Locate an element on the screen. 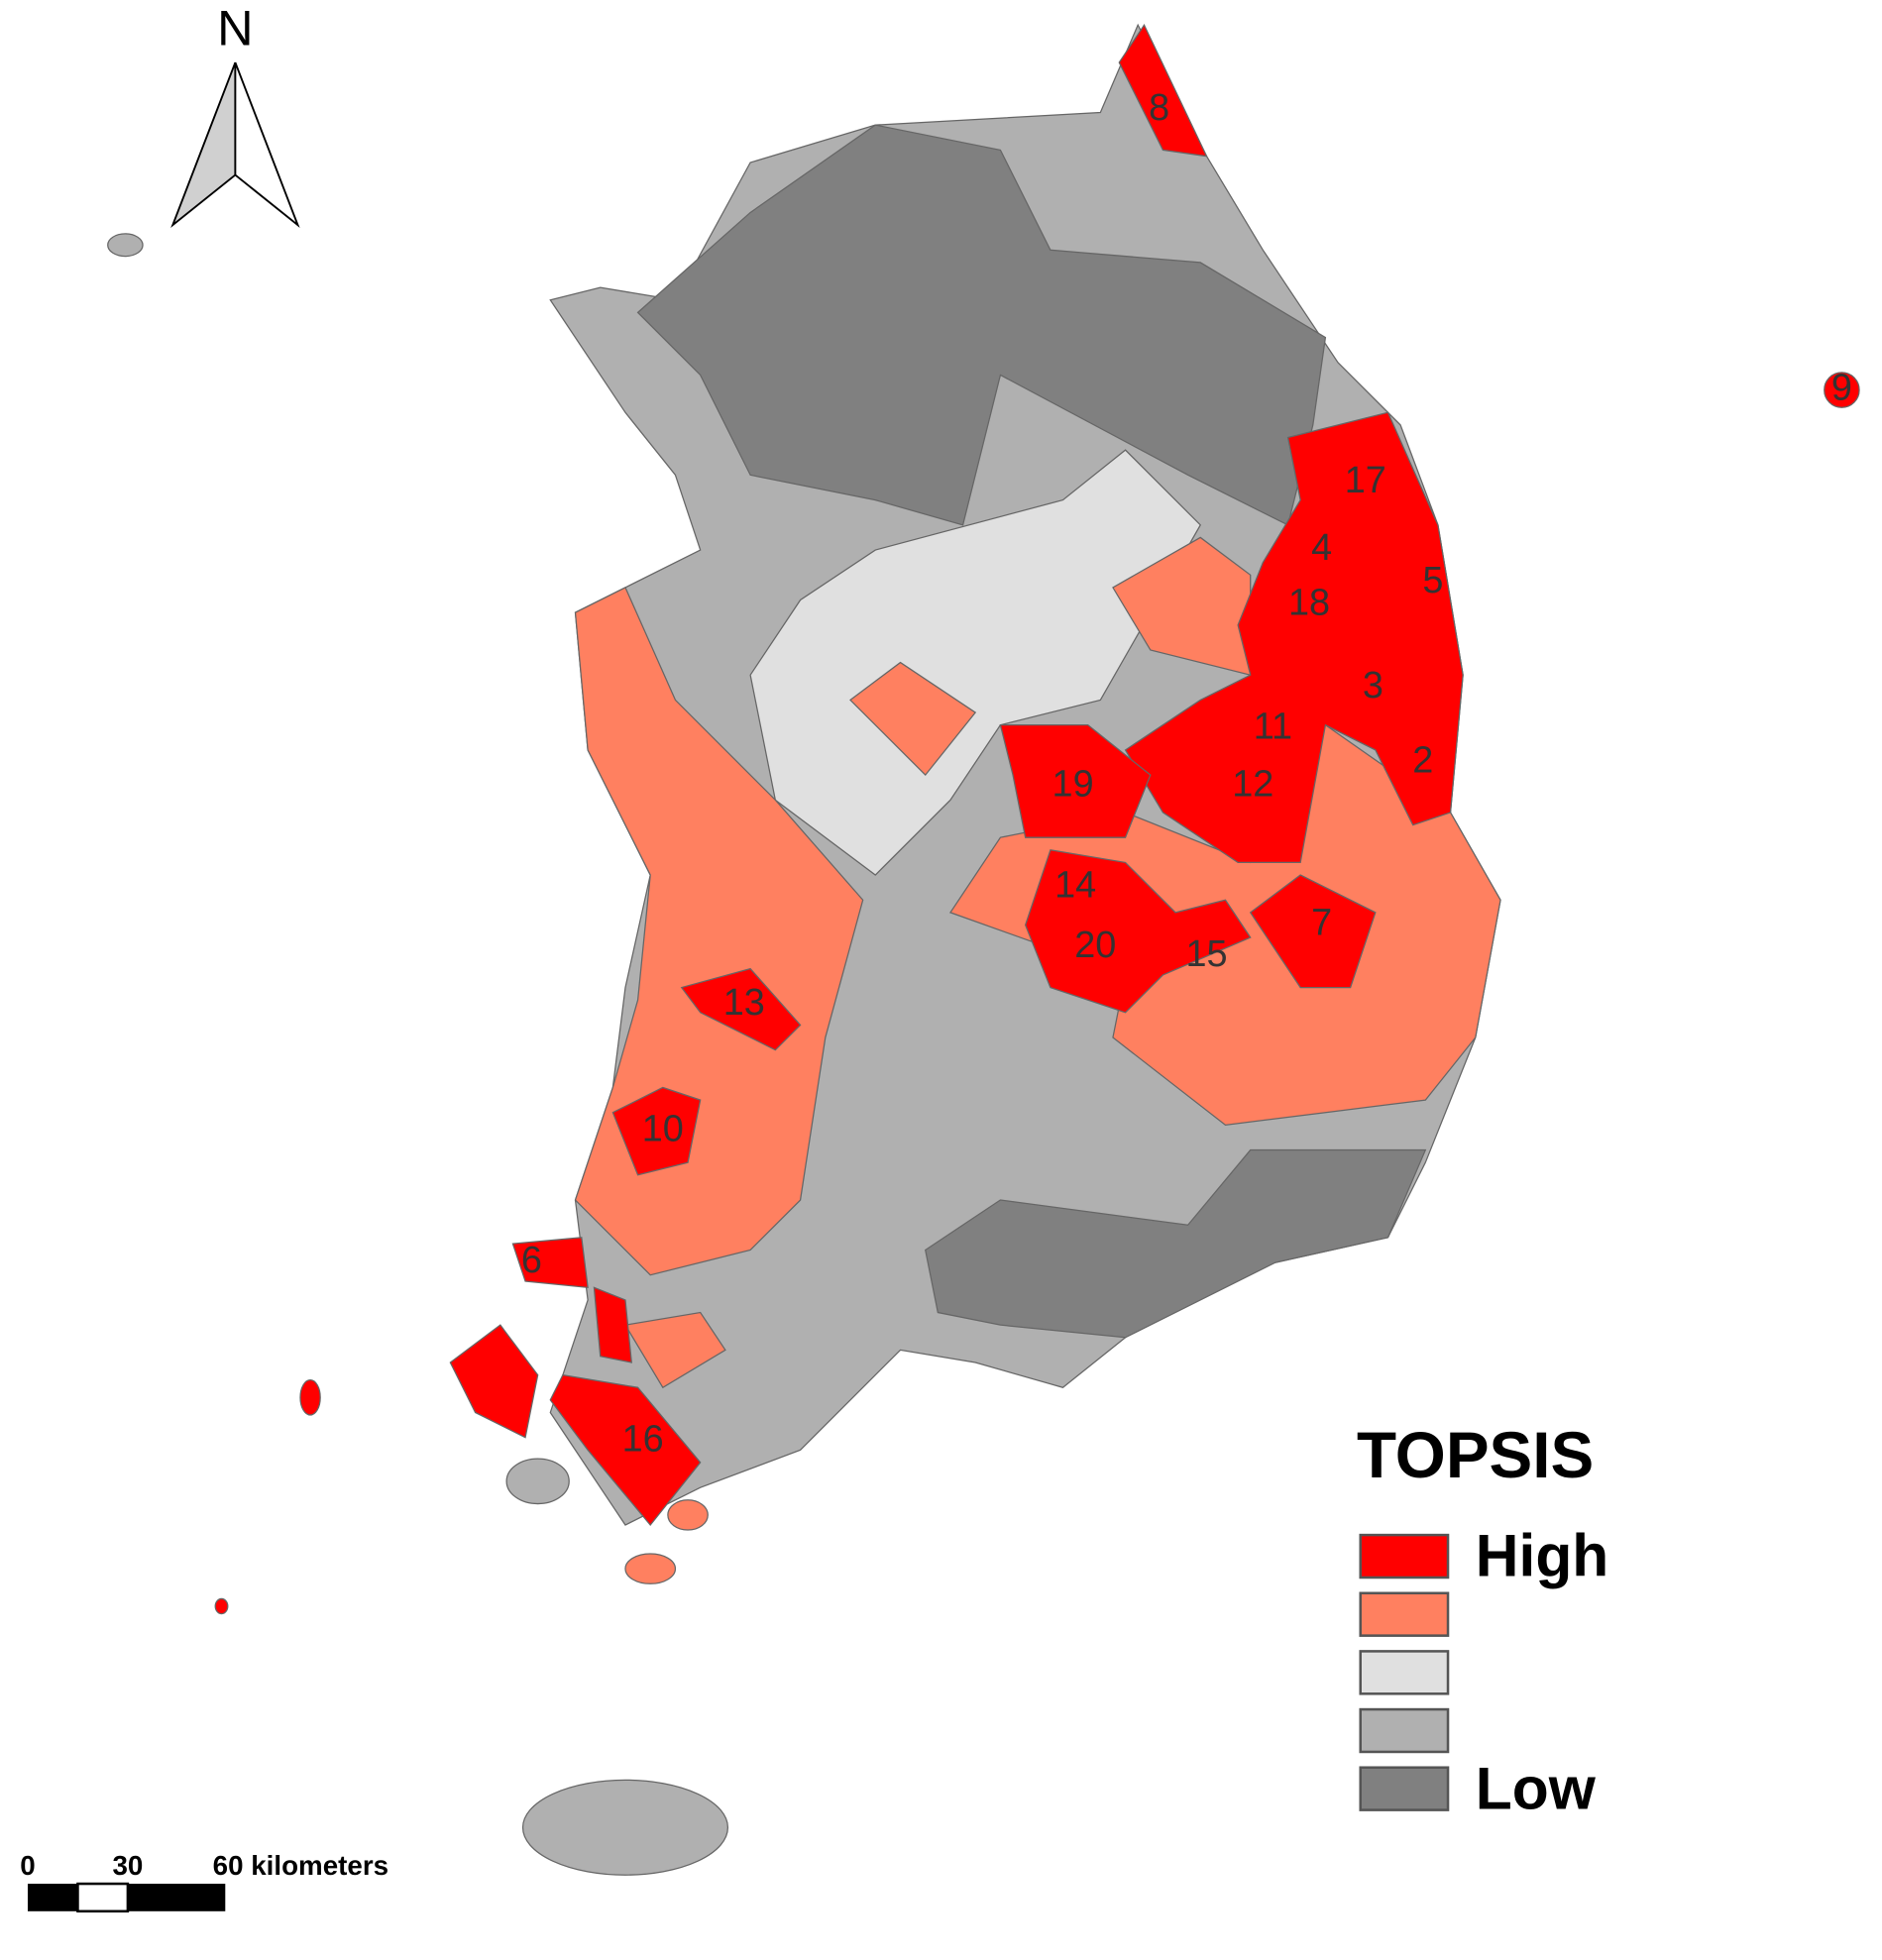 This screenshot has height=1960, width=1882. region-label: 17 is located at coordinates (1365, 480).